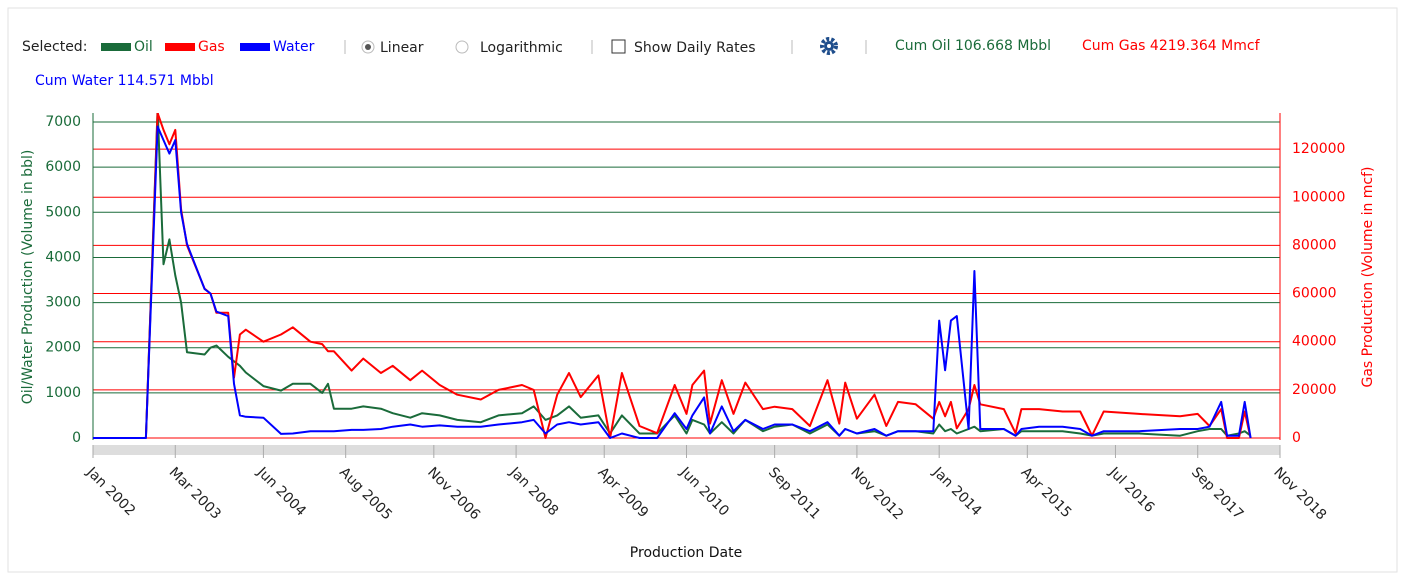 This screenshot has height=584, width=1405. I want to click on gear-hole, so click(829, 46).